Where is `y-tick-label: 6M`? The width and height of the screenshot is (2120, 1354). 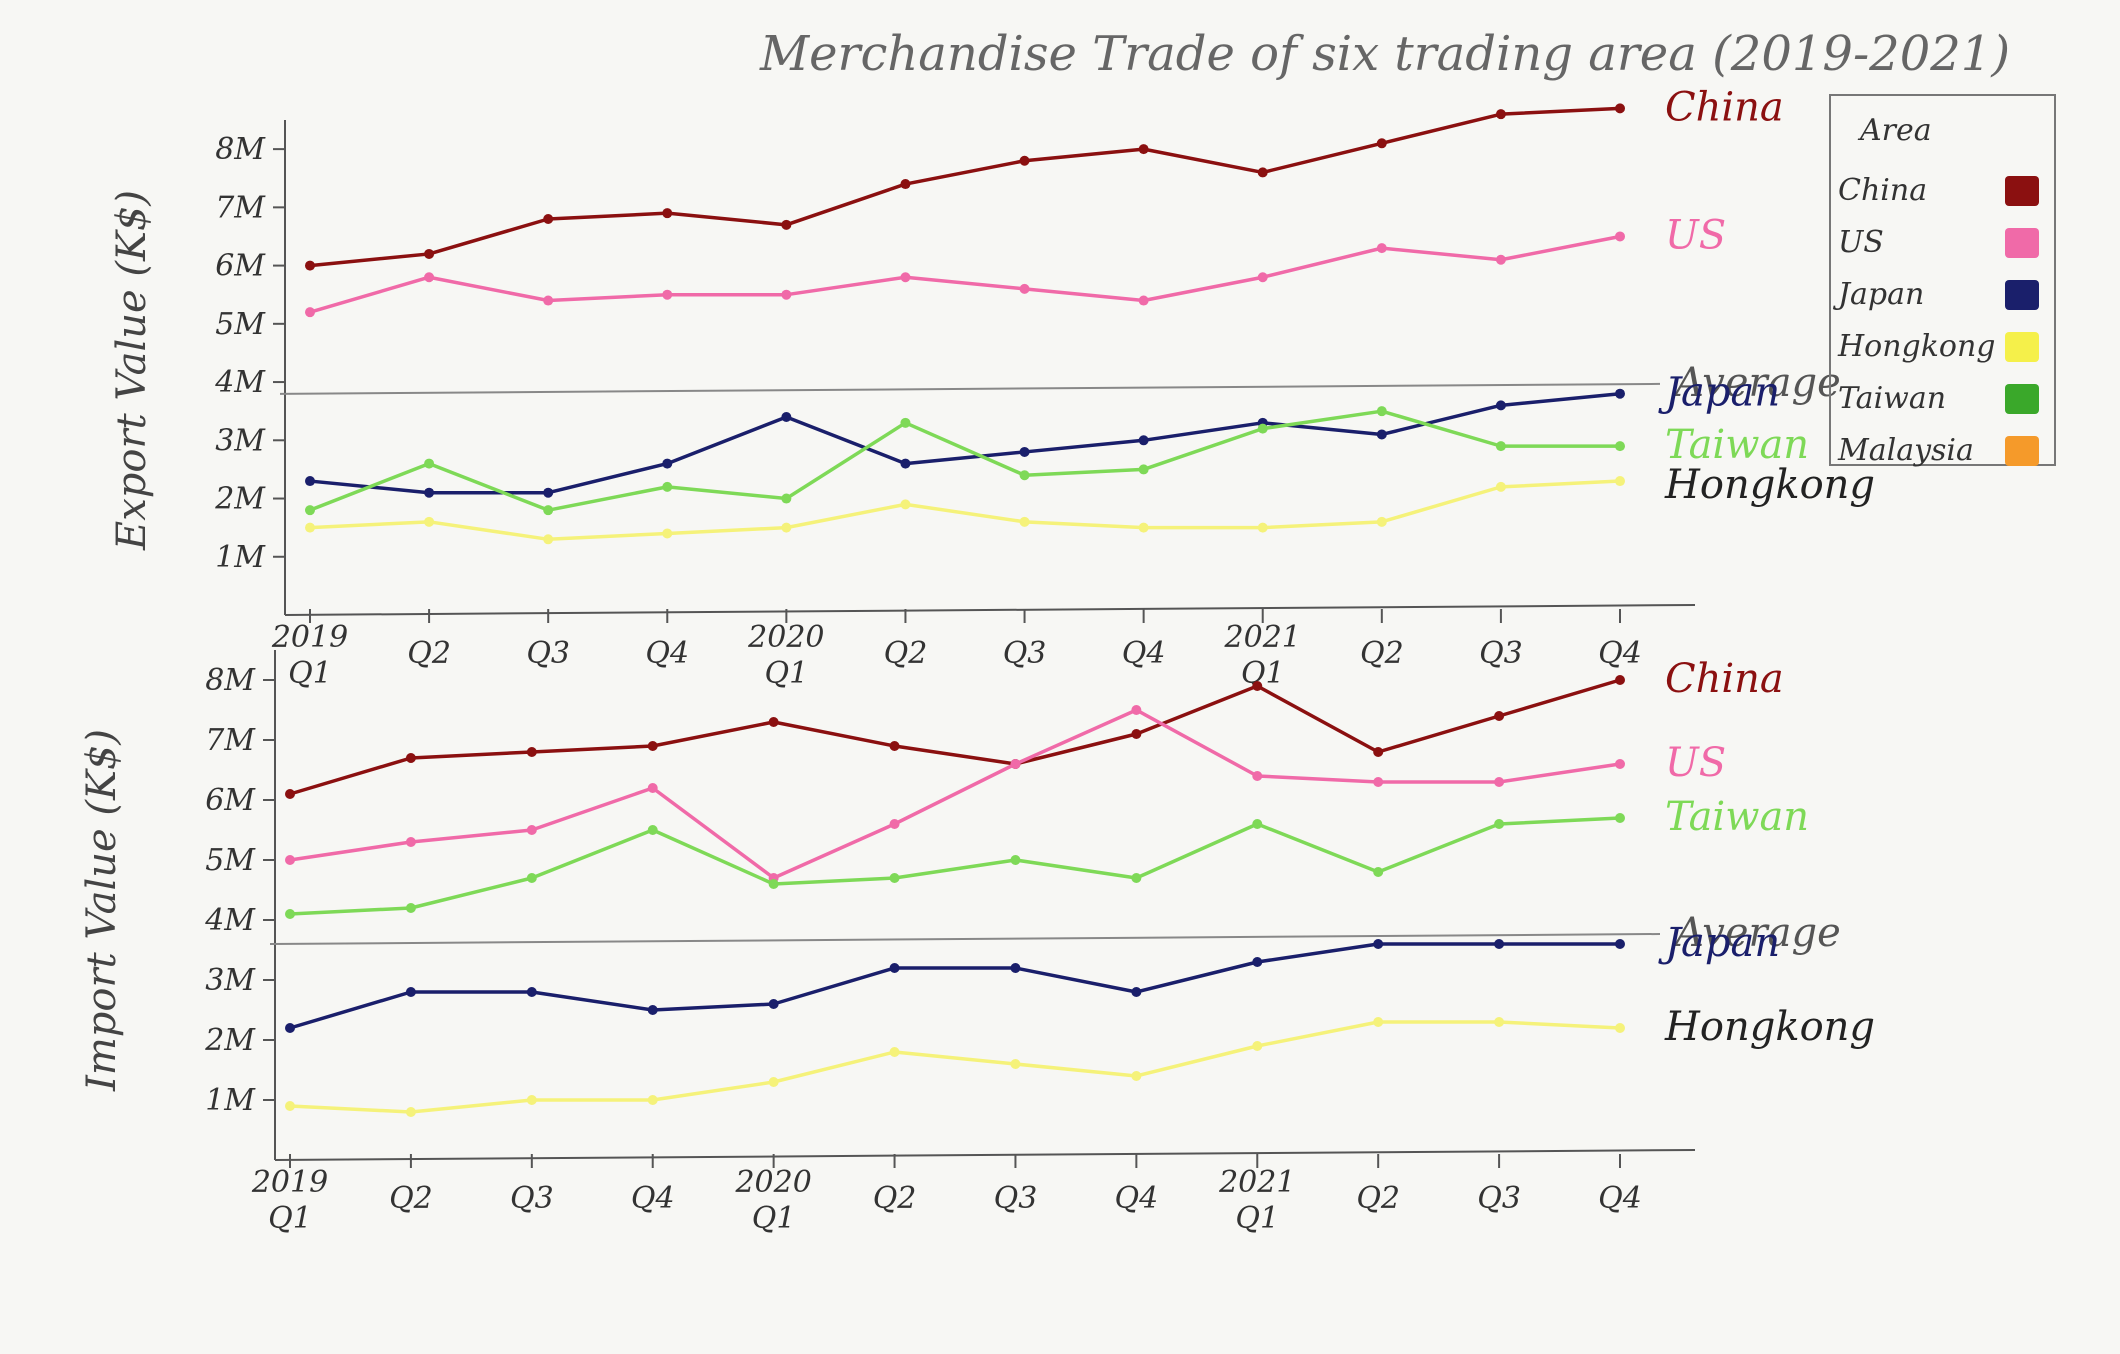
y-tick-label: 6M is located at coordinates (240, 266).